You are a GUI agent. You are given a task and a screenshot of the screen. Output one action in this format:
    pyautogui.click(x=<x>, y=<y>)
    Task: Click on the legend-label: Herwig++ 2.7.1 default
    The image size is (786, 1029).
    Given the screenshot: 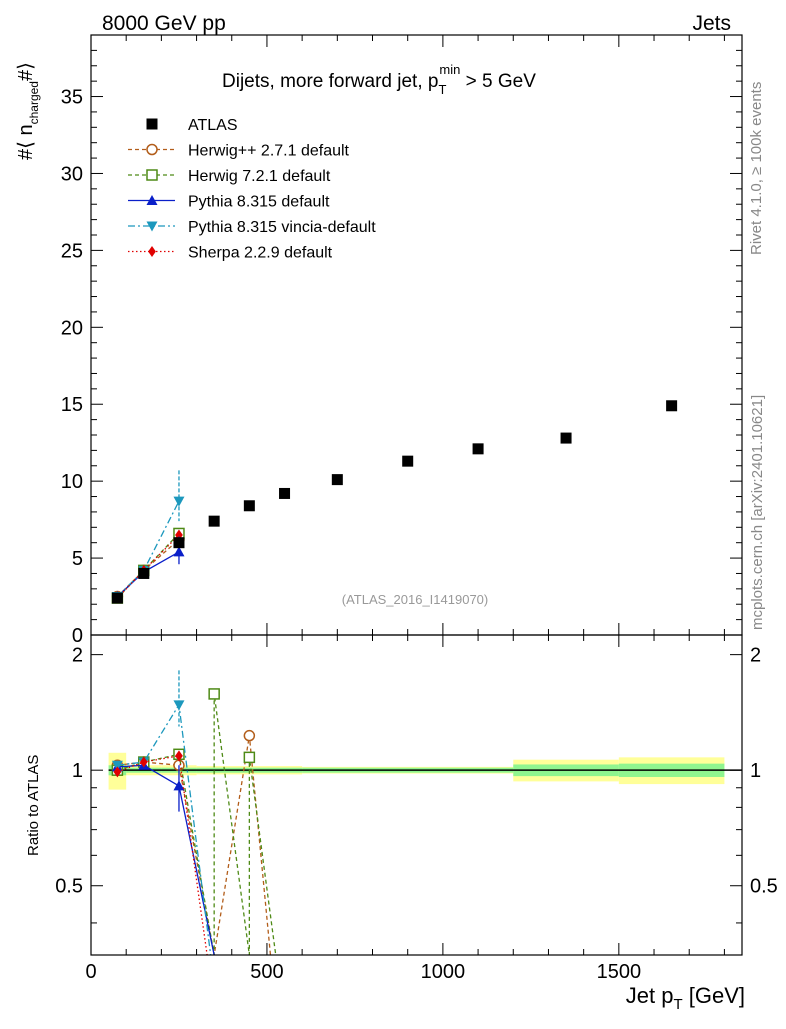 What is the action you would take?
    pyautogui.click(x=269, y=151)
    